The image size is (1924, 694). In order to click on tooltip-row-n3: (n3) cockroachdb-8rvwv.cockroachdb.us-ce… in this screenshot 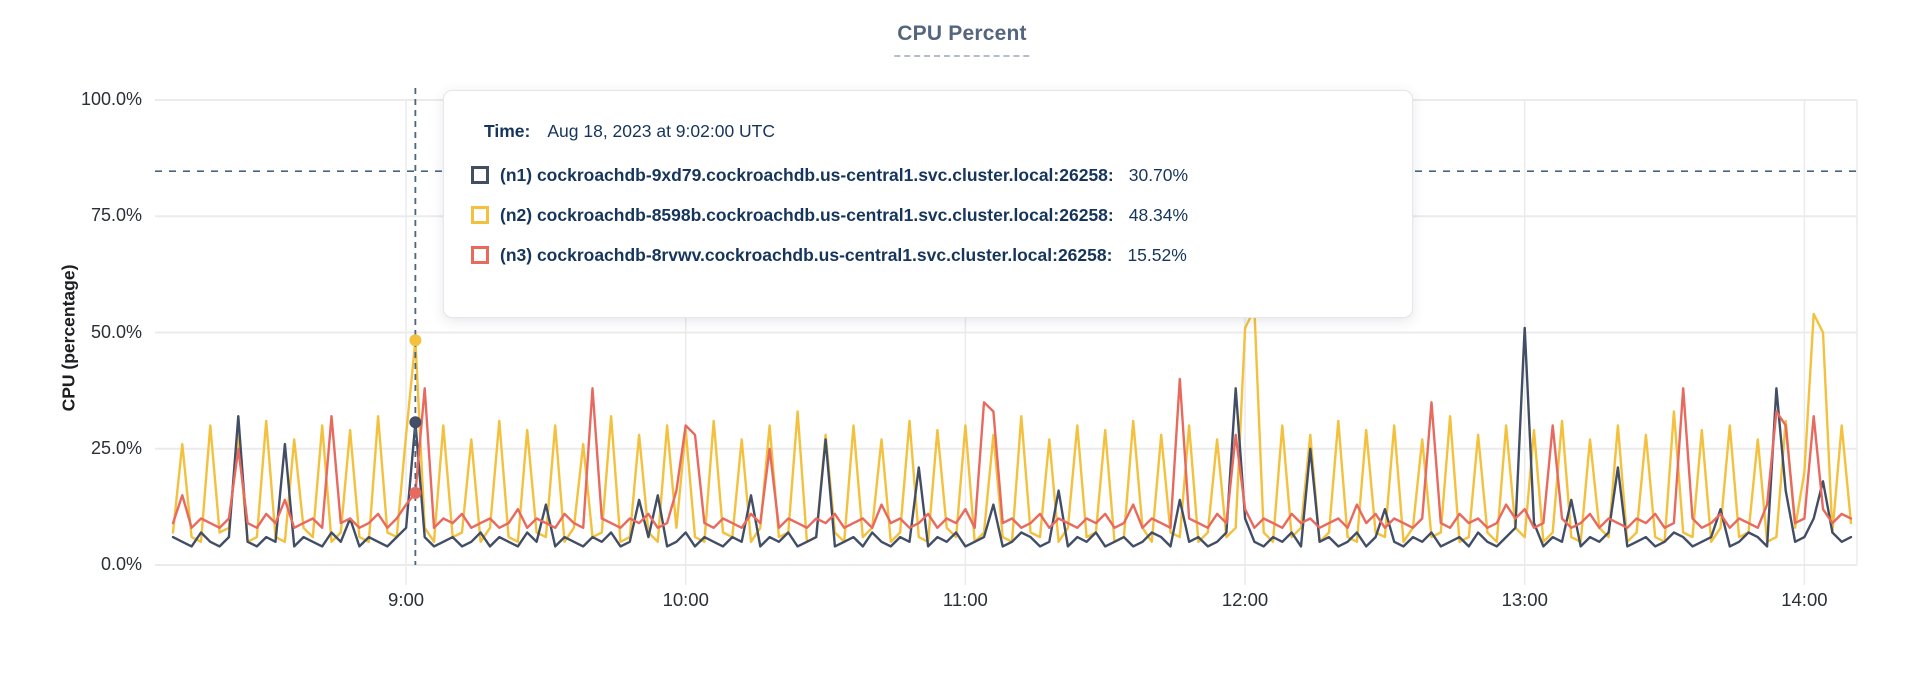, I will do `click(941, 255)`.